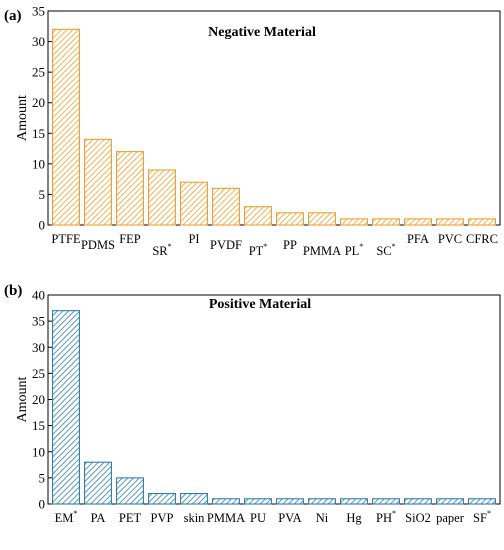 This screenshot has width=504, height=550. What do you see at coordinates (98, 245) in the screenshot?
I see `x-tick-label: PDMS` at bounding box center [98, 245].